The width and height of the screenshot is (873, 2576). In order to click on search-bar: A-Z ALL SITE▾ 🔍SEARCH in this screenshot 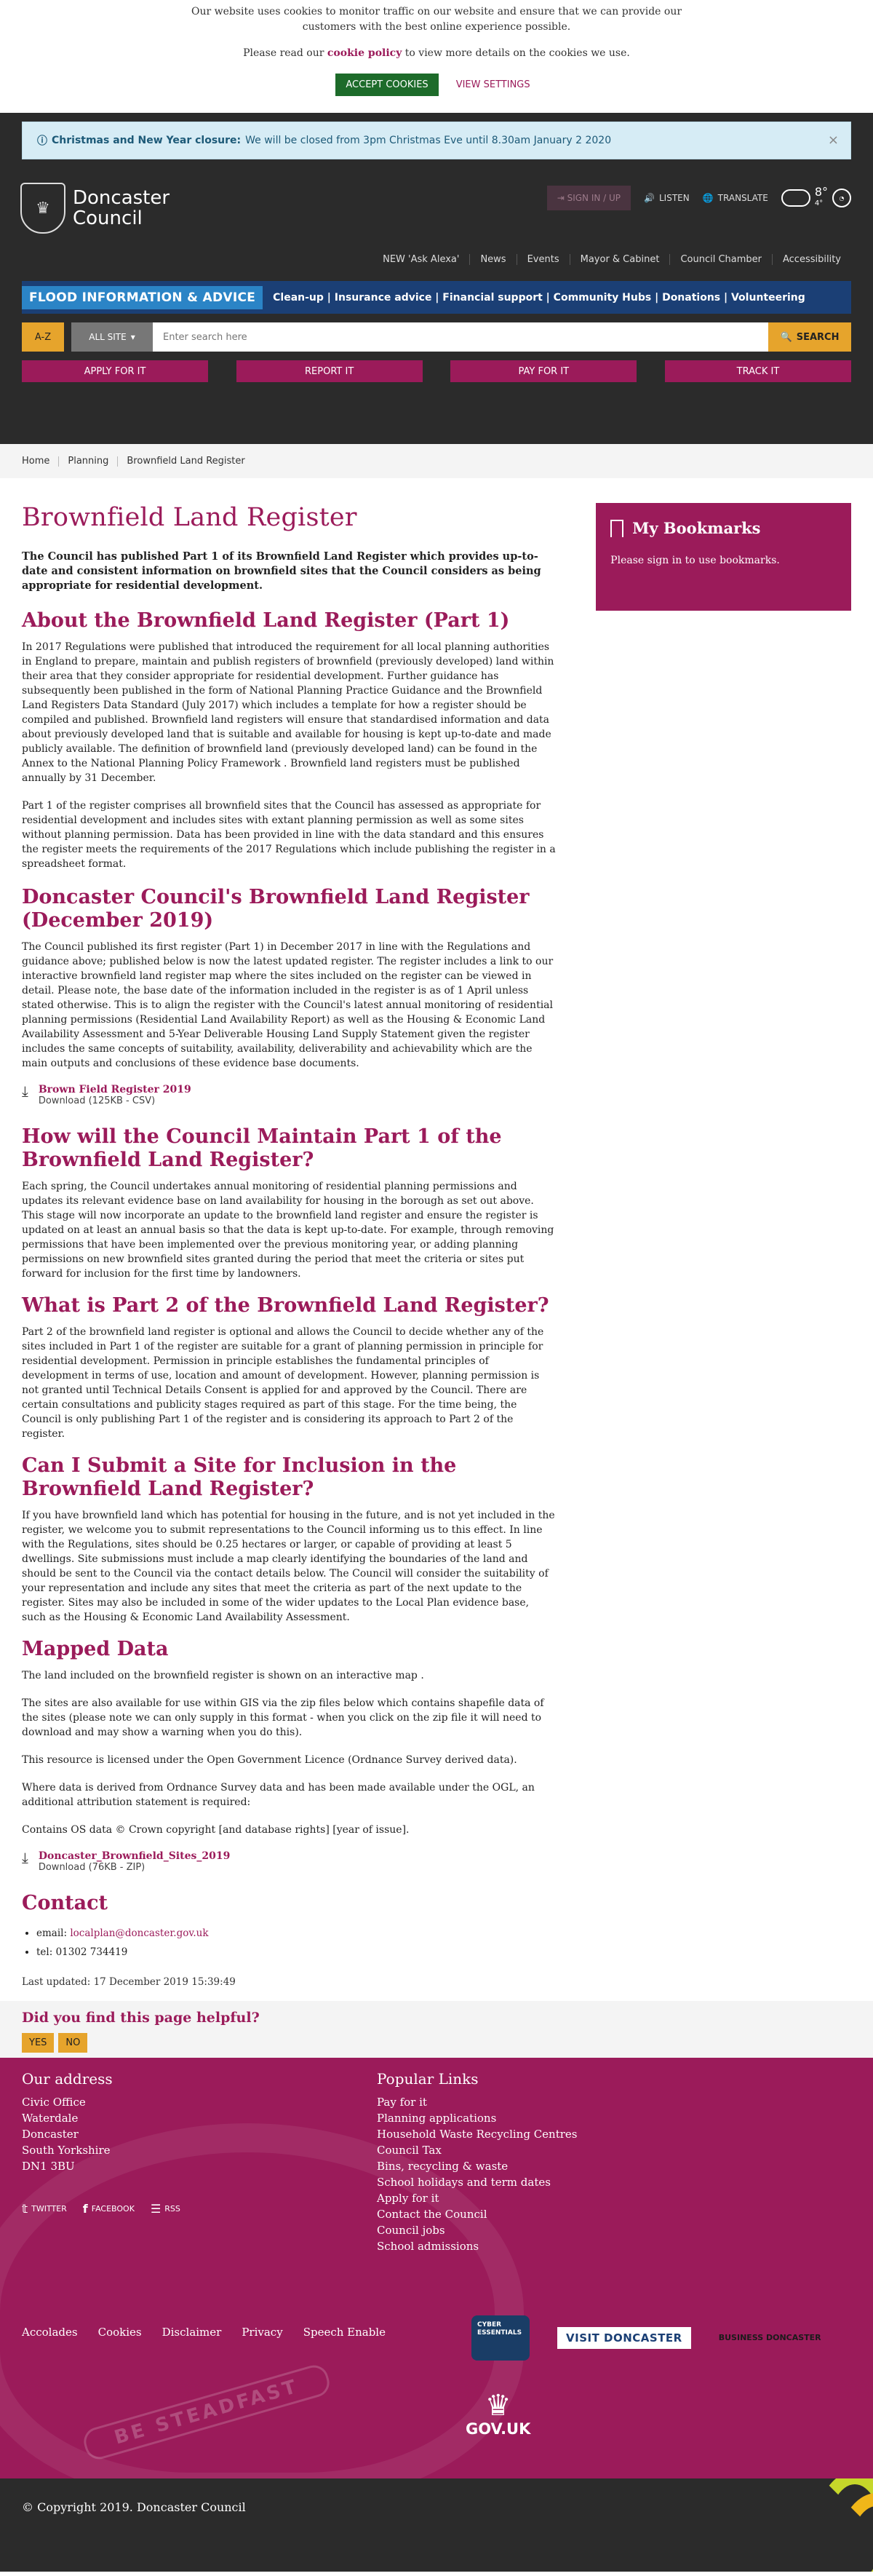, I will do `click(436, 337)`.